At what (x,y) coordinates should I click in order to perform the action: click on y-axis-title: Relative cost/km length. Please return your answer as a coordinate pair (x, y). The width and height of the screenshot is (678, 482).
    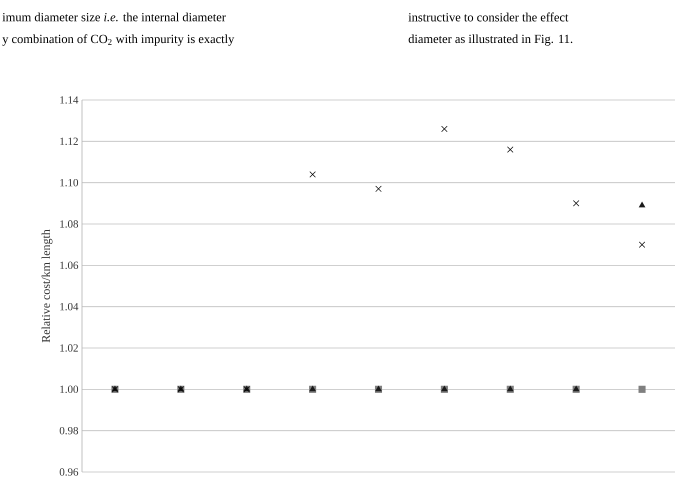
    Looking at the image, I should click on (47, 285).